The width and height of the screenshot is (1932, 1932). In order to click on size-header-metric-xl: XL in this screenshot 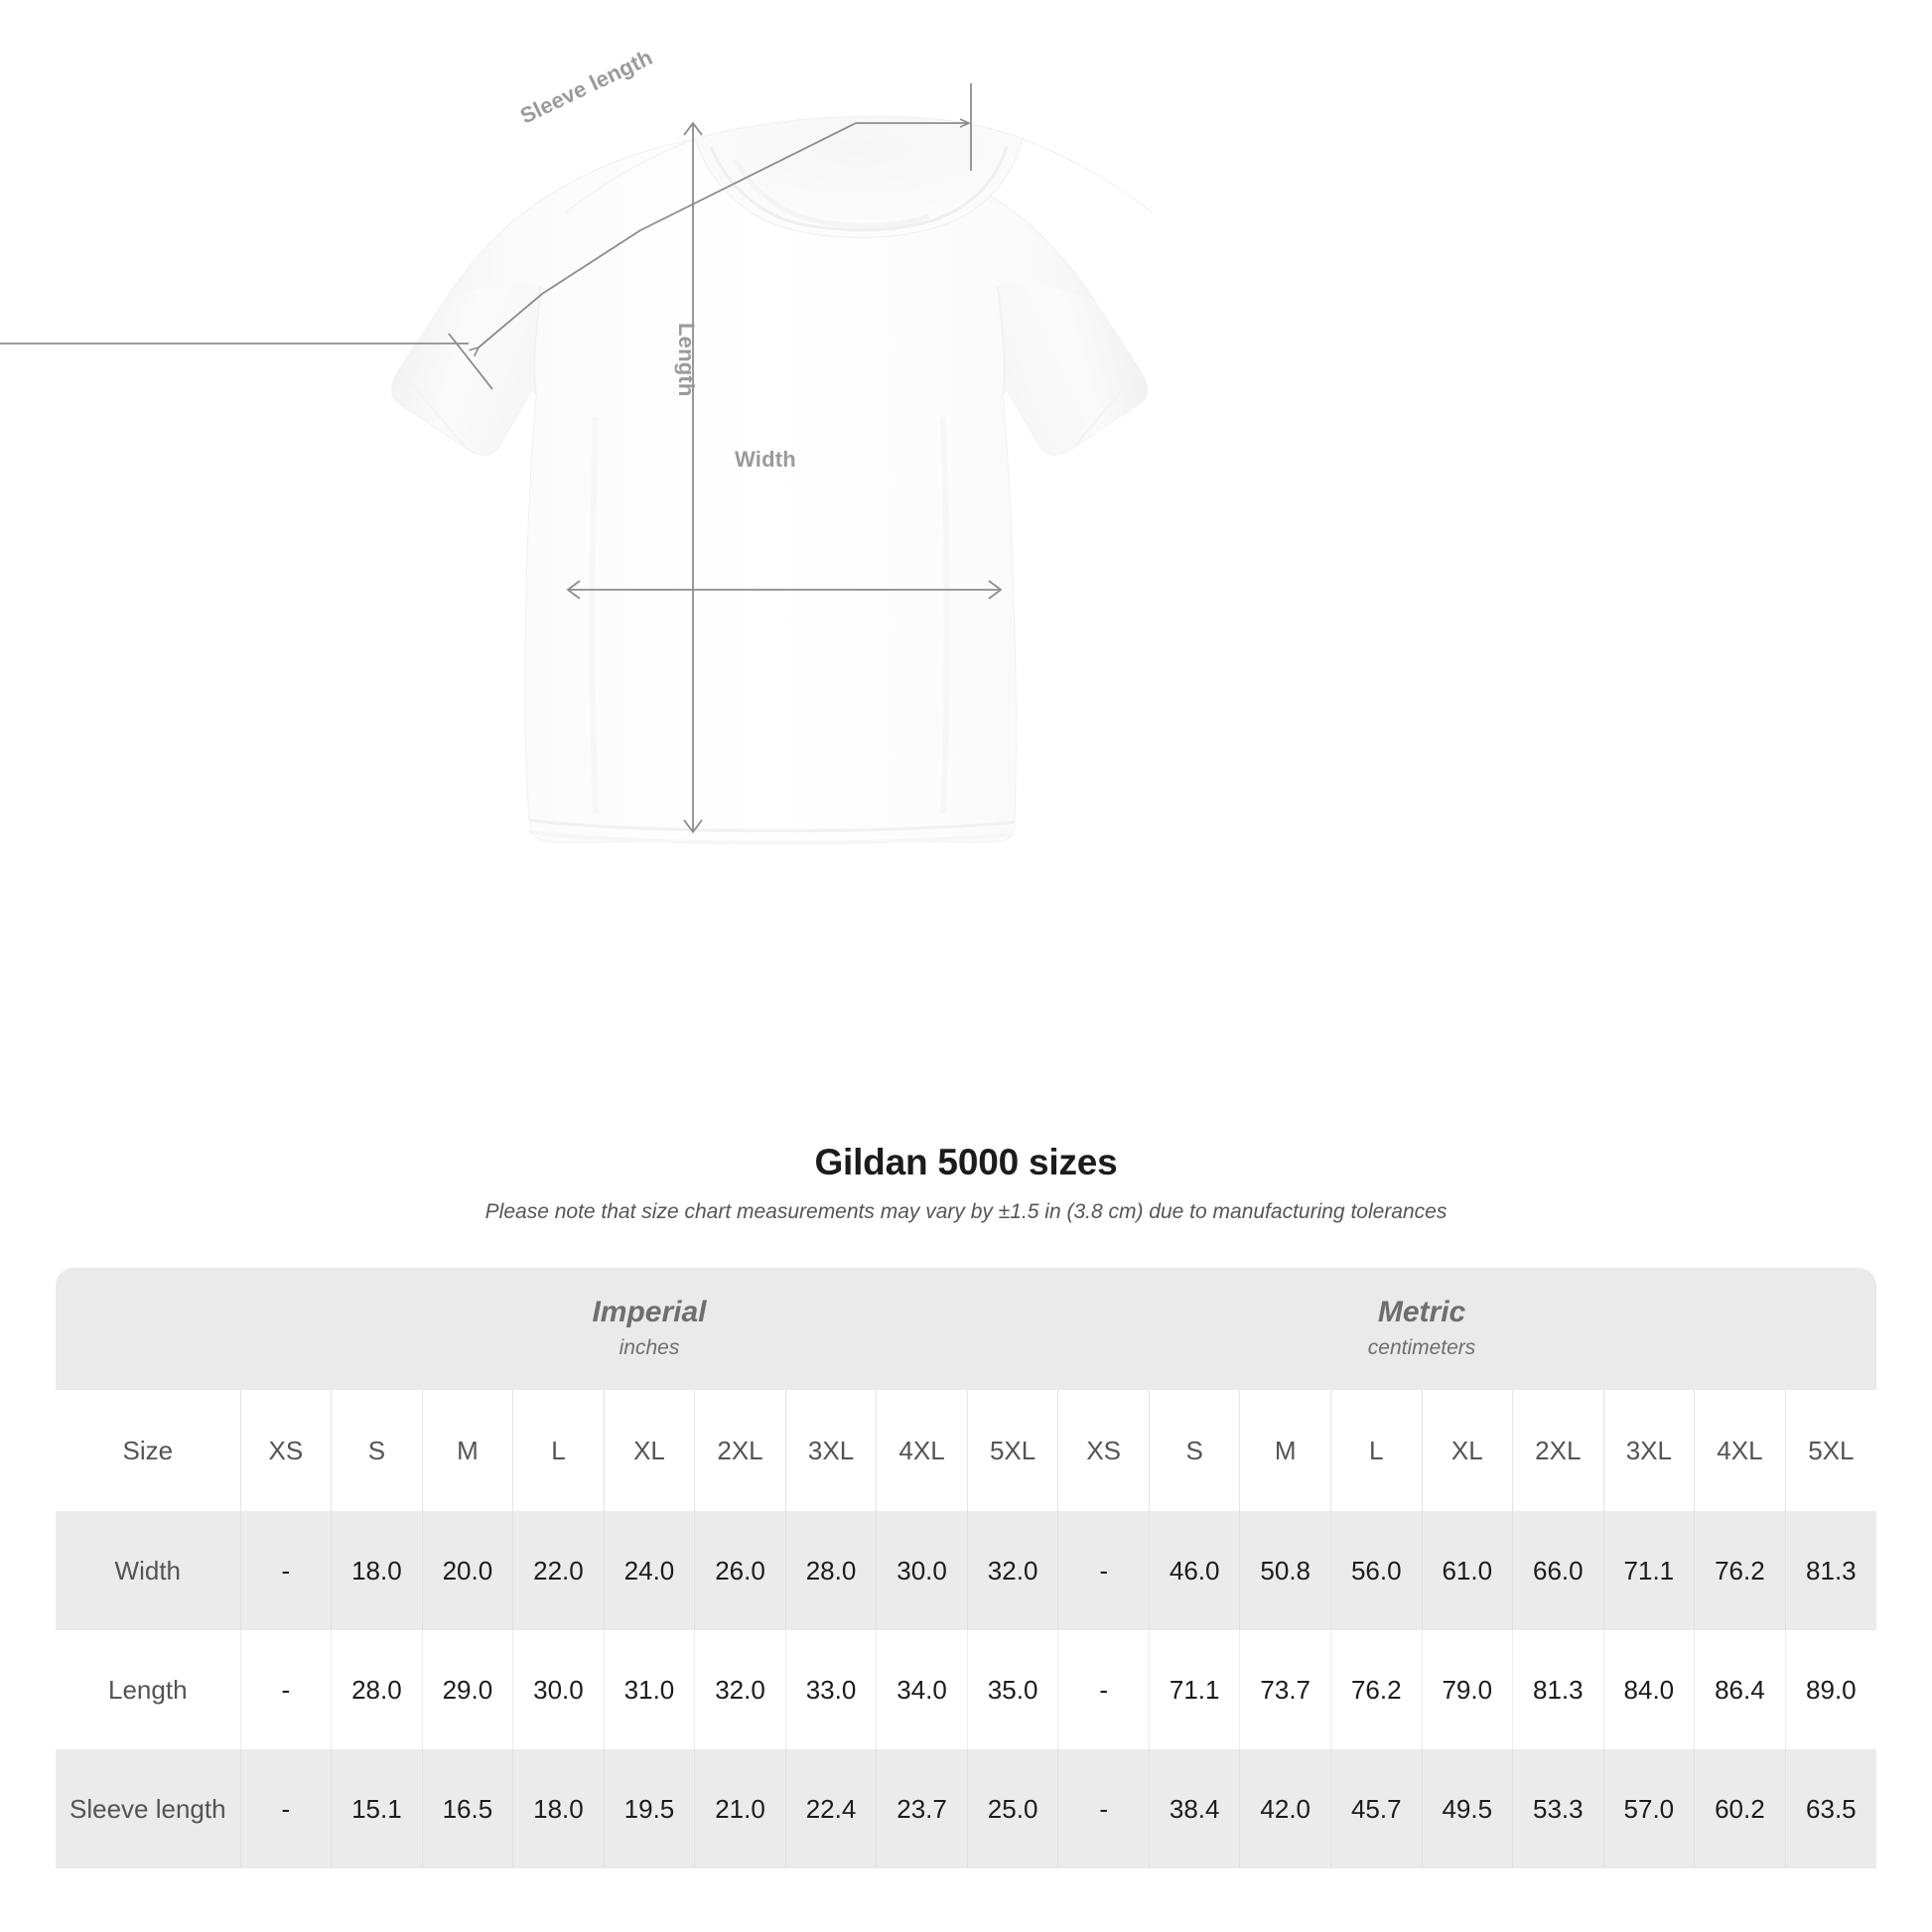, I will do `click(1467, 1451)`.